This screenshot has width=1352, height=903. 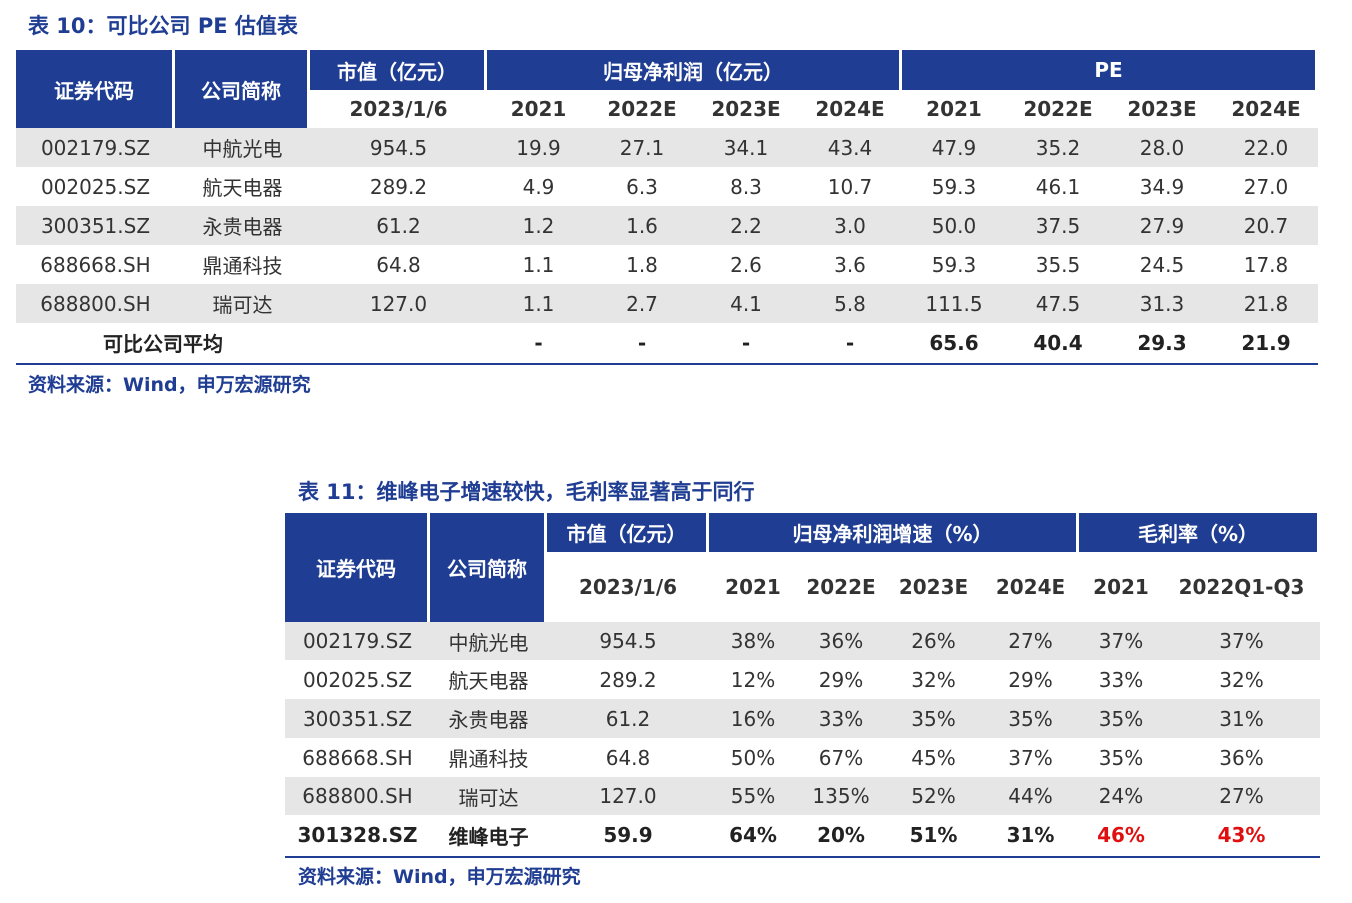 What do you see at coordinates (746, 147) in the screenshot?
I see `table-cell: 34.1` at bounding box center [746, 147].